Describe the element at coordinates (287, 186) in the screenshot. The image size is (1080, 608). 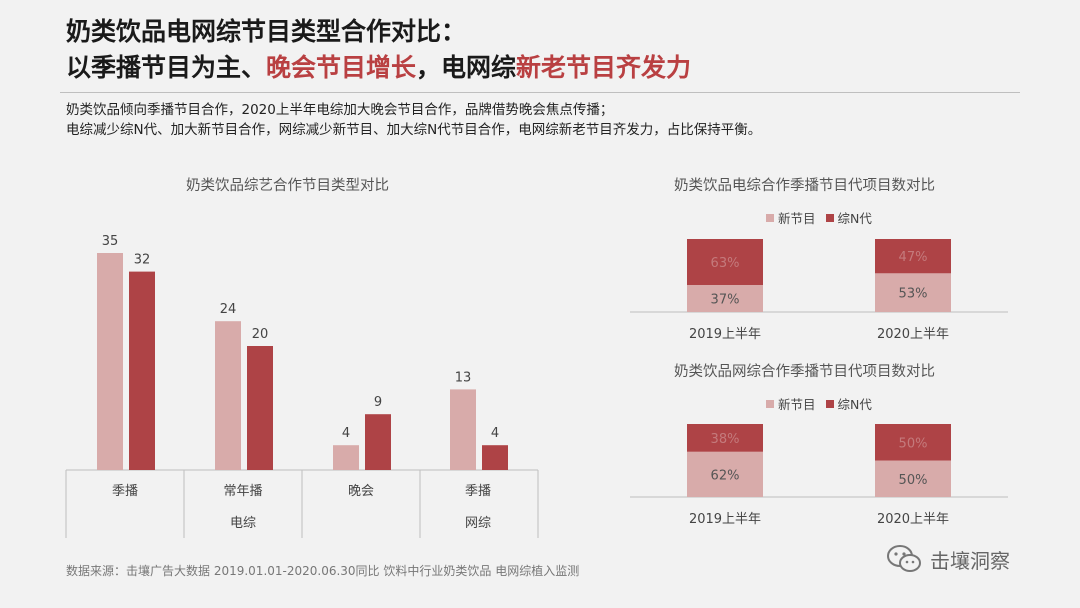
I see `chart-1-title: 奶类饮品综艺合作节目类型对比` at that location.